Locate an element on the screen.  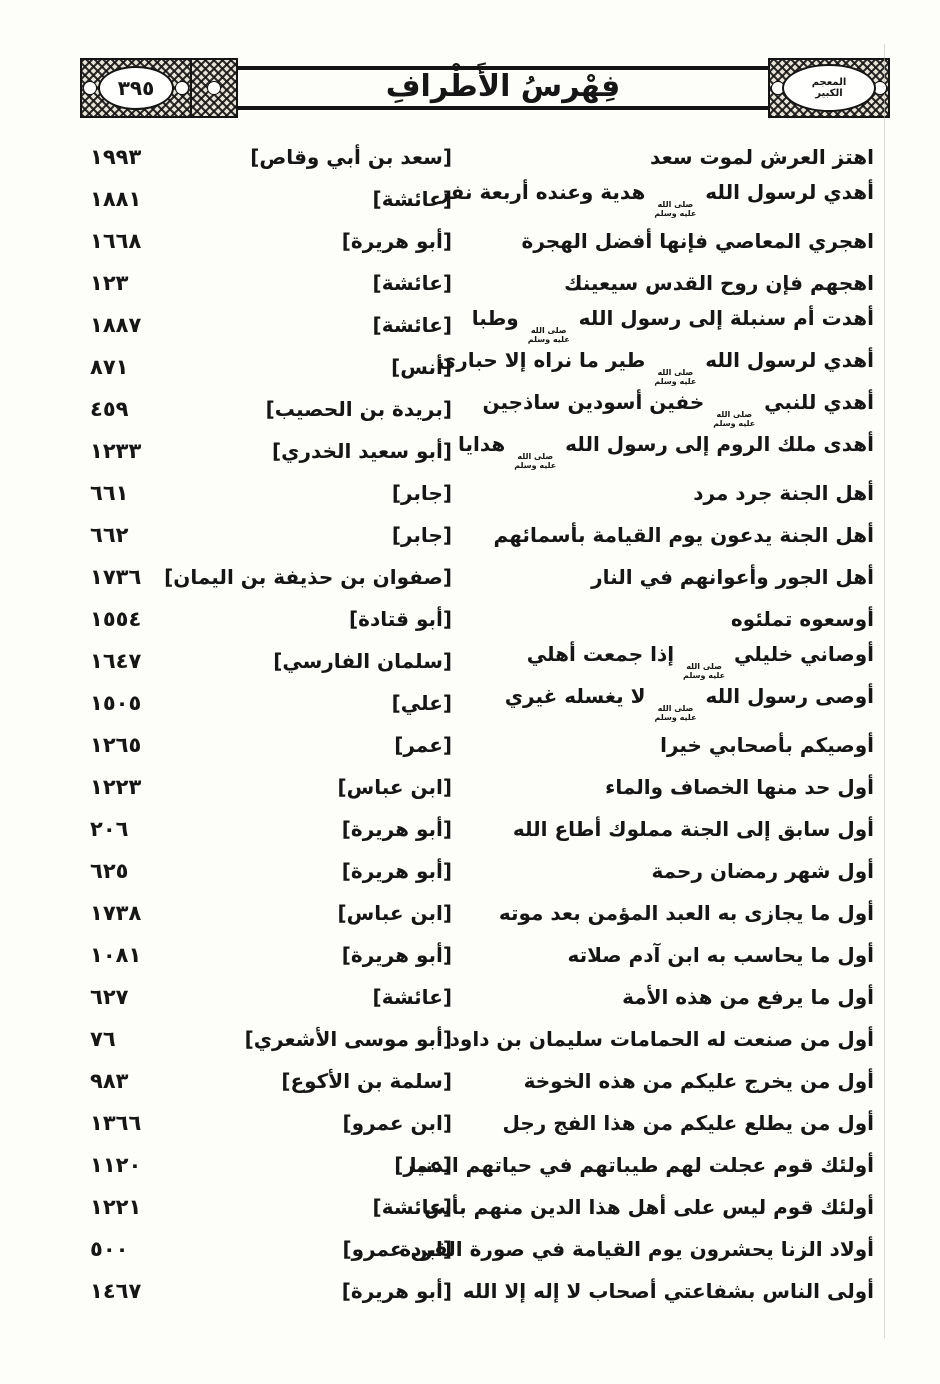
entry-page-number: ١٣٦٦ is located at coordinates (116, 1123).